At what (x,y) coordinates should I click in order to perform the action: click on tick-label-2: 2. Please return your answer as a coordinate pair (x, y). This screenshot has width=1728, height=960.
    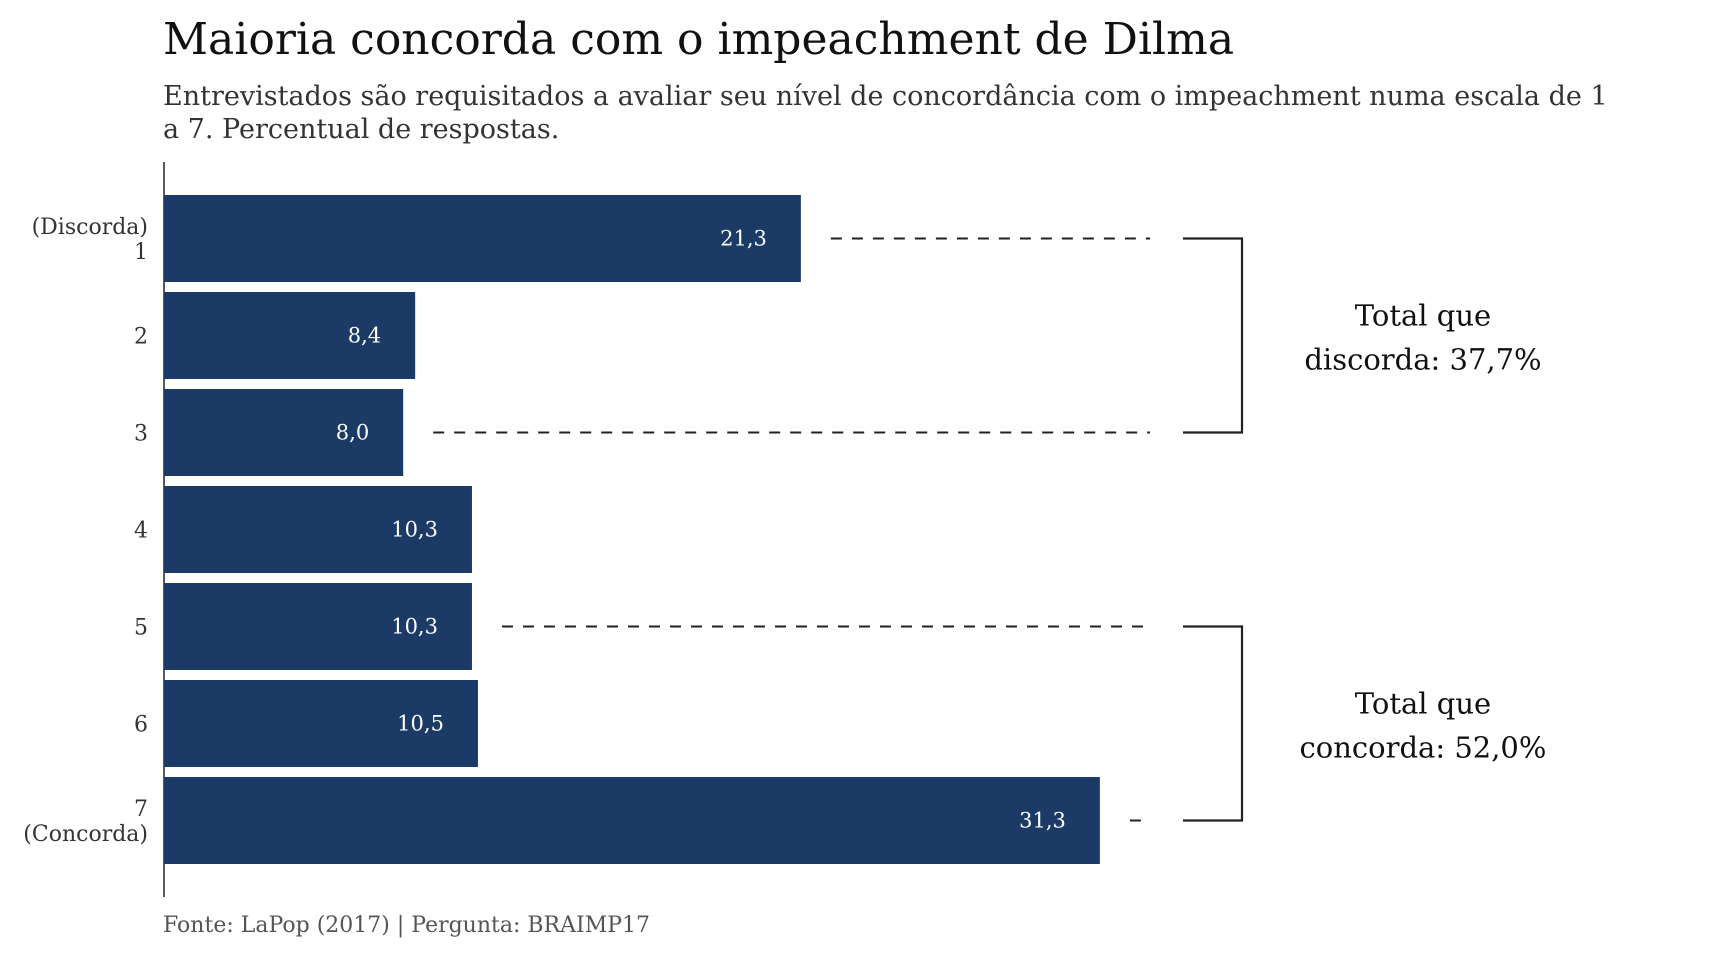
    Looking at the image, I should click on (141, 337).